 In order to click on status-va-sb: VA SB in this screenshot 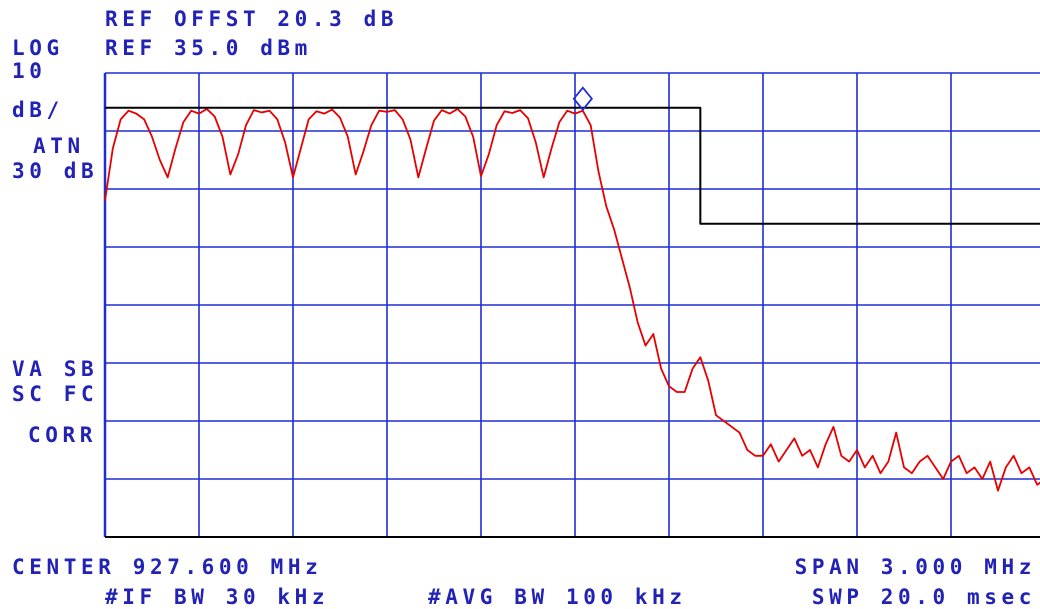, I will do `click(55, 369)`.